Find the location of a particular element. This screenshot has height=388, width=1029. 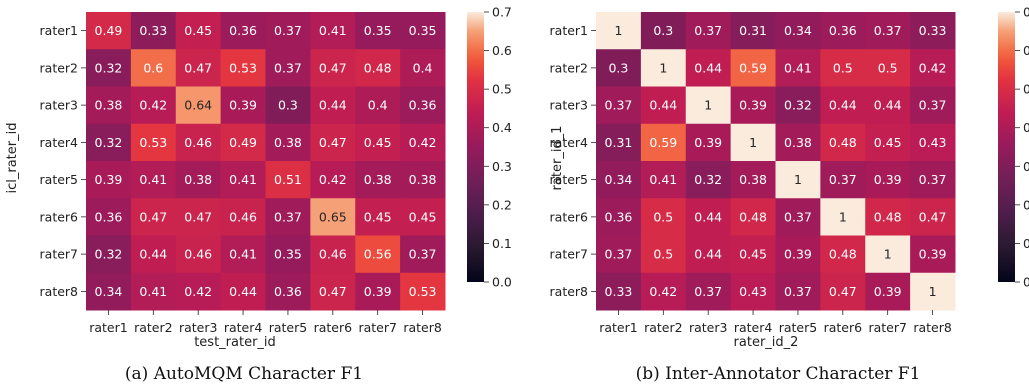

cell-value-label: 0.38 is located at coordinates (198, 179).